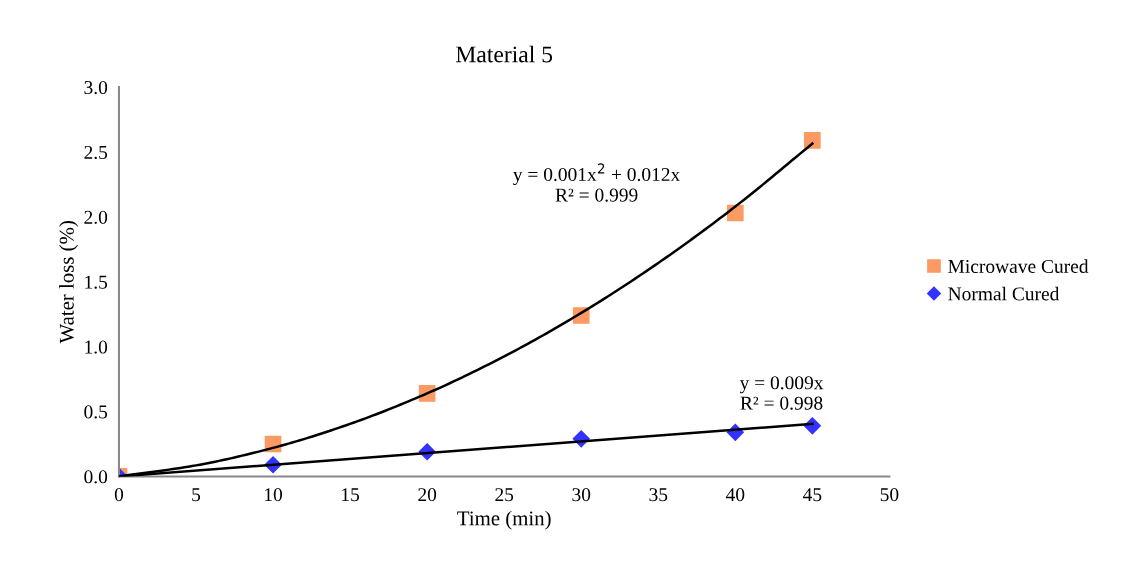 Image resolution: width=1133 pixels, height=581 pixels. Describe the element at coordinates (504, 54) in the screenshot. I see `chart-title: Material 5` at that location.